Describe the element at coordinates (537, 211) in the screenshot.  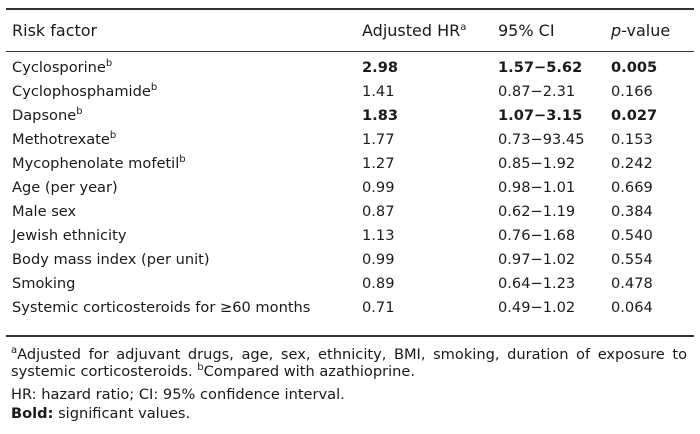
I see `ci-cell: 0.62−1.19` at that location.